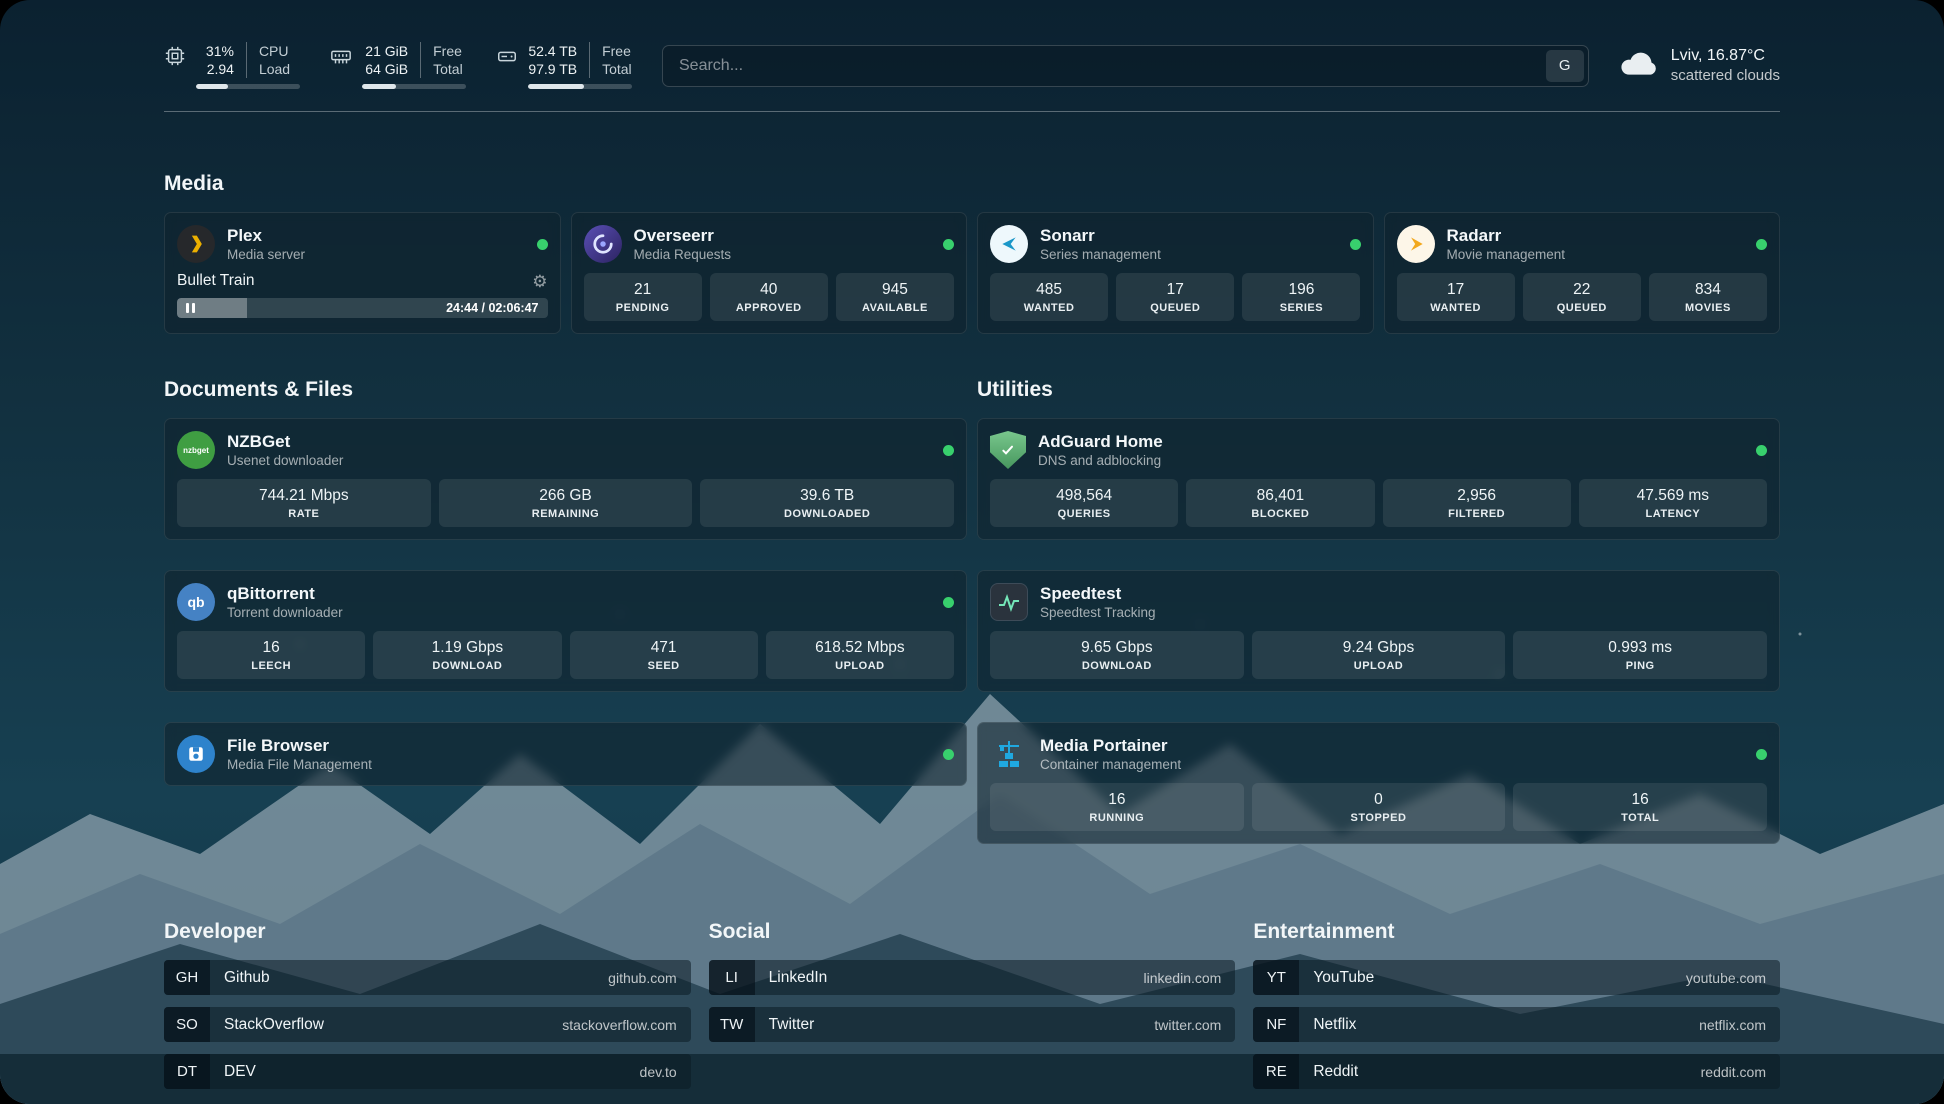 Image resolution: width=1944 pixels, height=1104 pixels. I want to click on stat-series: 196 SERIES, so click(1301, 297).